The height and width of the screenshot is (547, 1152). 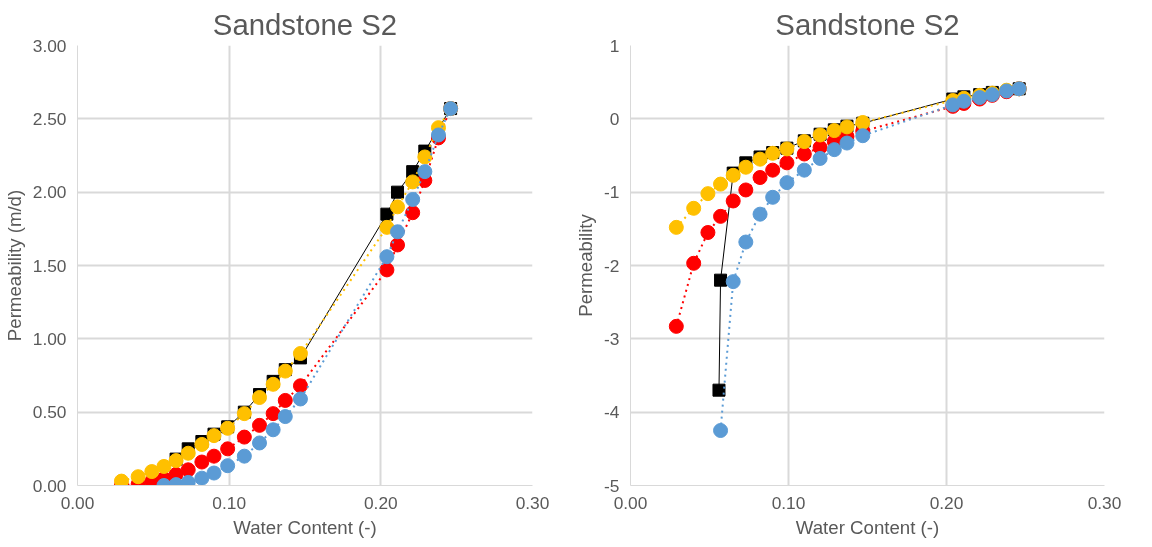 I want to click on y-tick-label: 2.50, so click(x=49, y=118).